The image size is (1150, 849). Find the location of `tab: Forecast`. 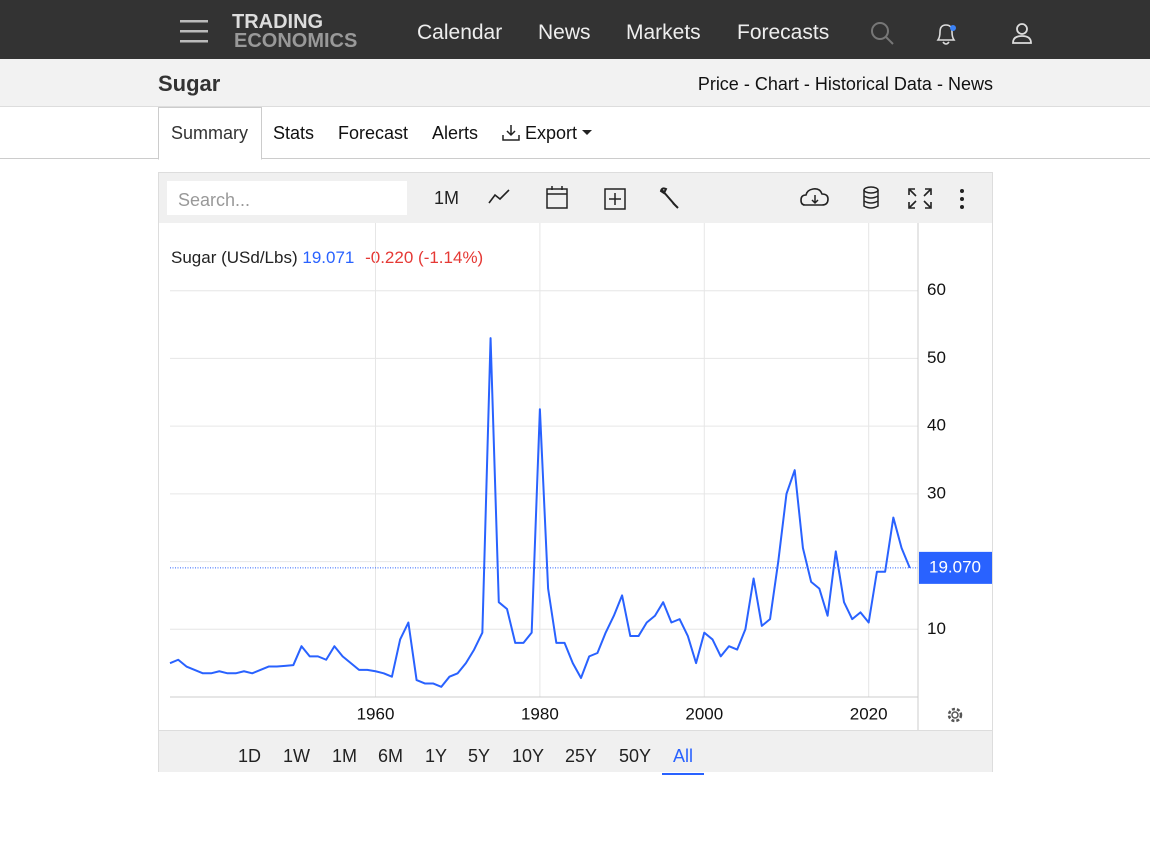

tab: Forecast is located at coordinates (373, 133).